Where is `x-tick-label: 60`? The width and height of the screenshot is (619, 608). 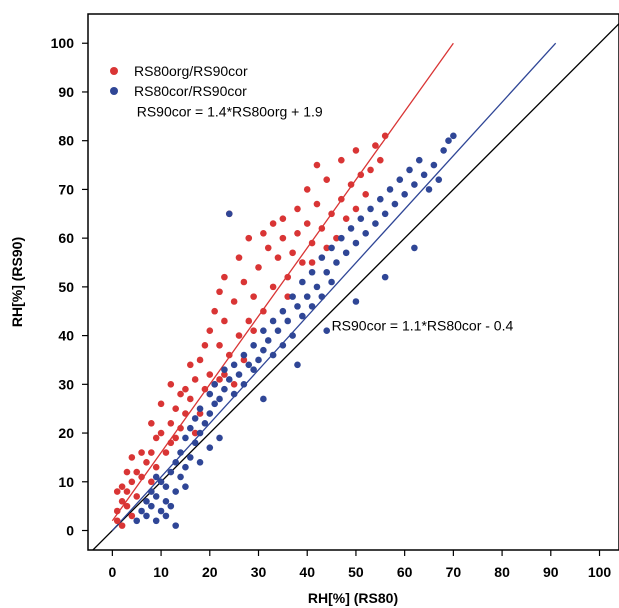
x-tick-label: 60 is located at coordinates (405, 572).